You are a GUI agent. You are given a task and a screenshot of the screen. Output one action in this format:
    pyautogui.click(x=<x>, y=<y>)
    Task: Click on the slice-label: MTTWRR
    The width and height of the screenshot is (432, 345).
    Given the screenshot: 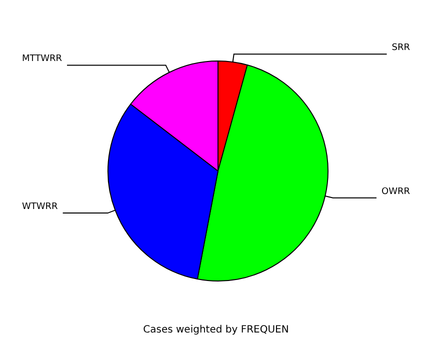 What is the action you would take?
    pyautogui.click(x=42, y=59)
    